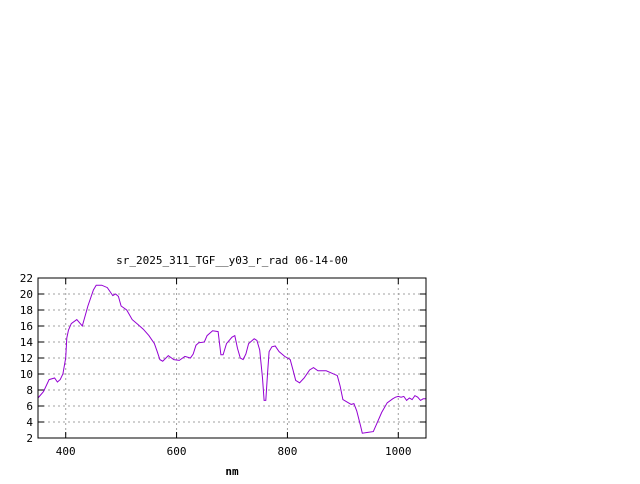  I want to click on y-tick-label: 8, so click(29, 390).